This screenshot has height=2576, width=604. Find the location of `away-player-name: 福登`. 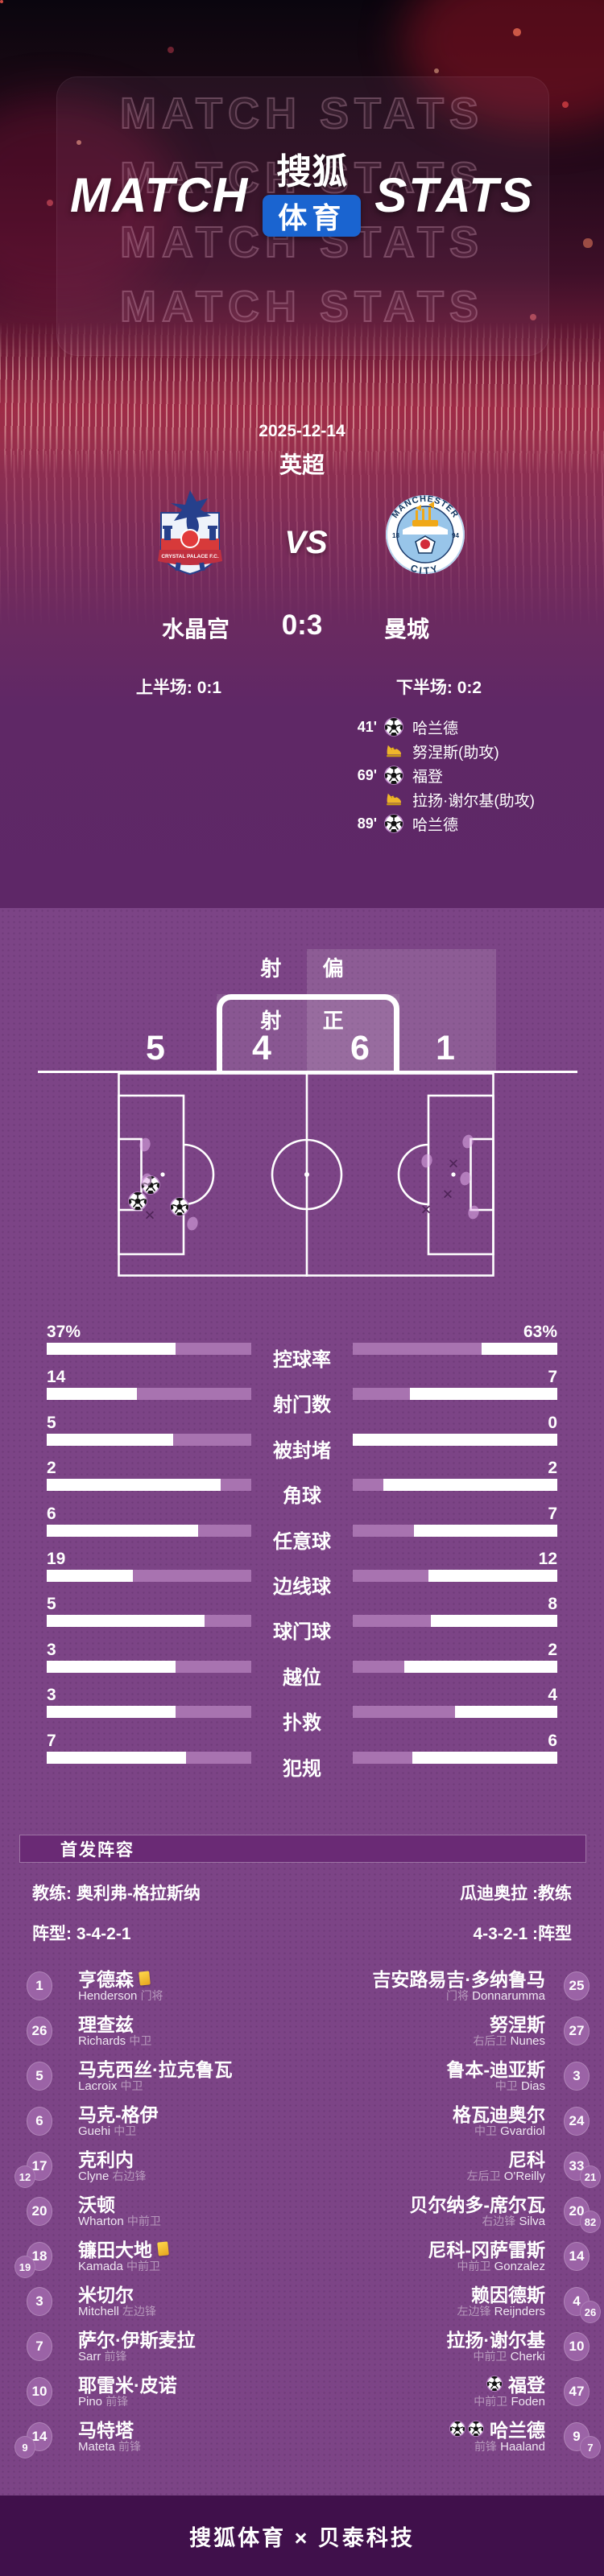

away-player-name: 福登 is located at coordinates (515, 2383).